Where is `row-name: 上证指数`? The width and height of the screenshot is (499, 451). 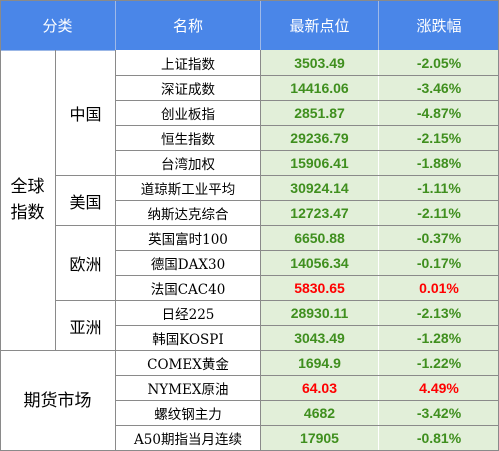
row-name: 上证指数 is located at coordinates (188, 62).